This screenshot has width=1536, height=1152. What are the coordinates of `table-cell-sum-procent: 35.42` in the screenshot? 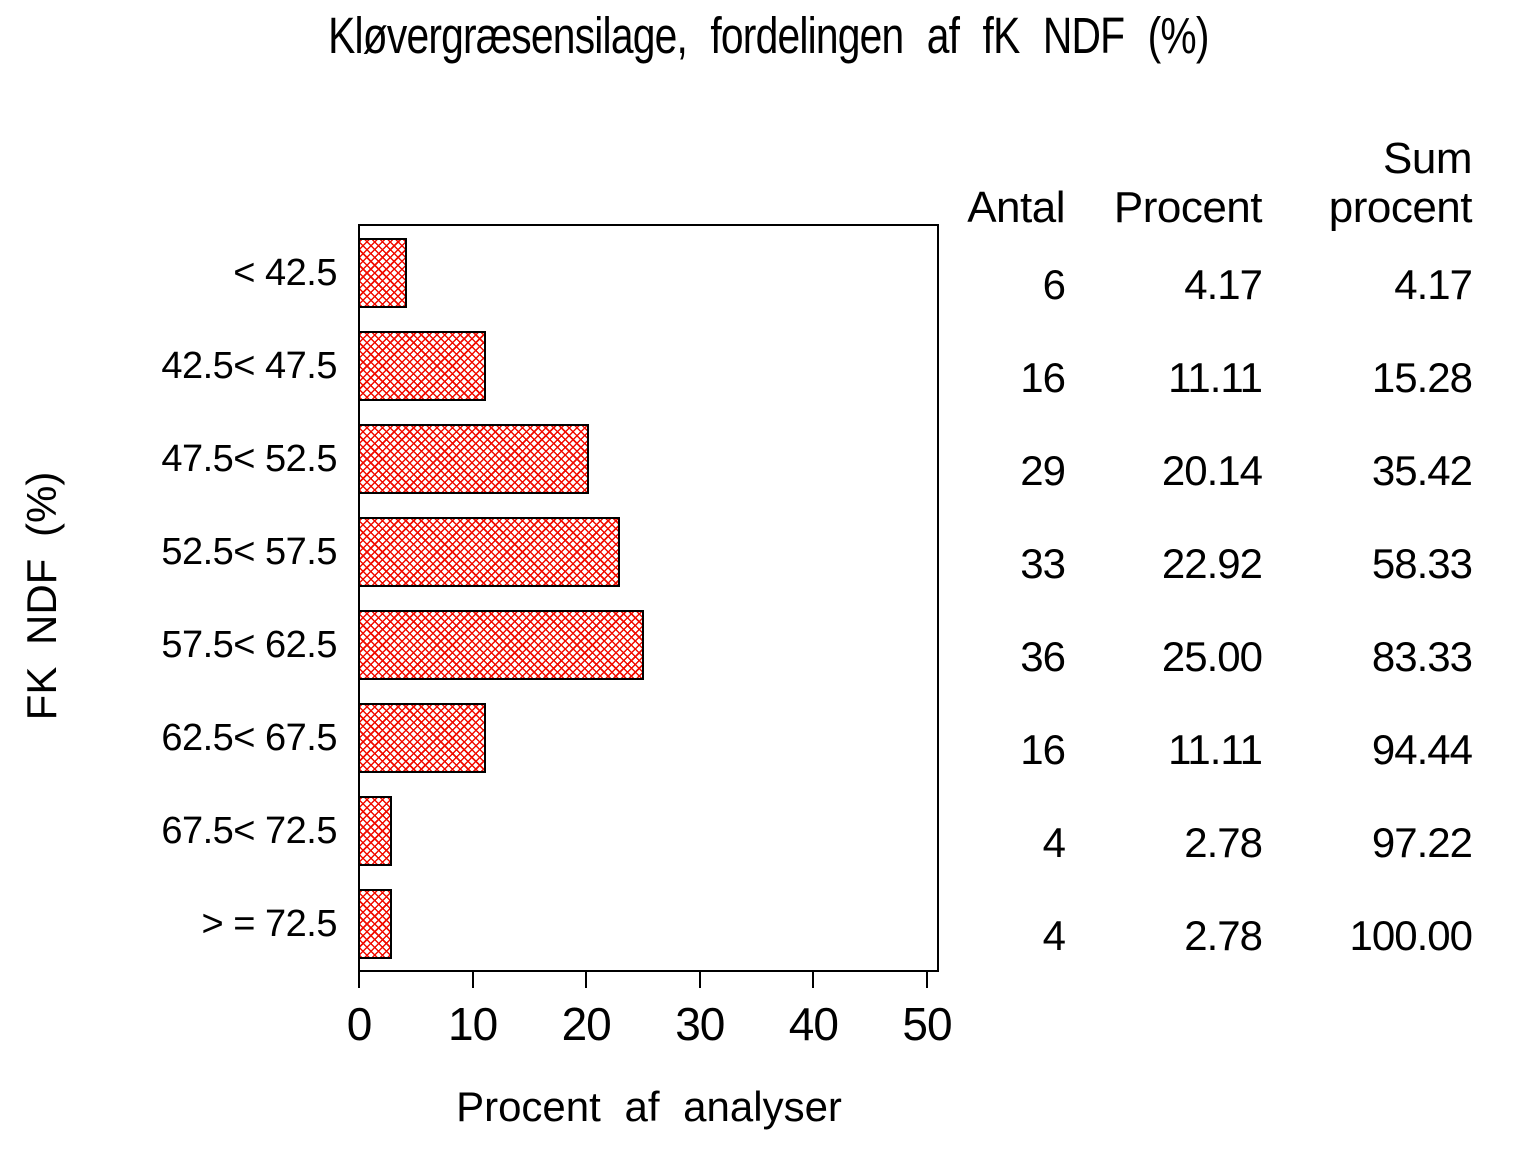 It's located at (1422, 470).